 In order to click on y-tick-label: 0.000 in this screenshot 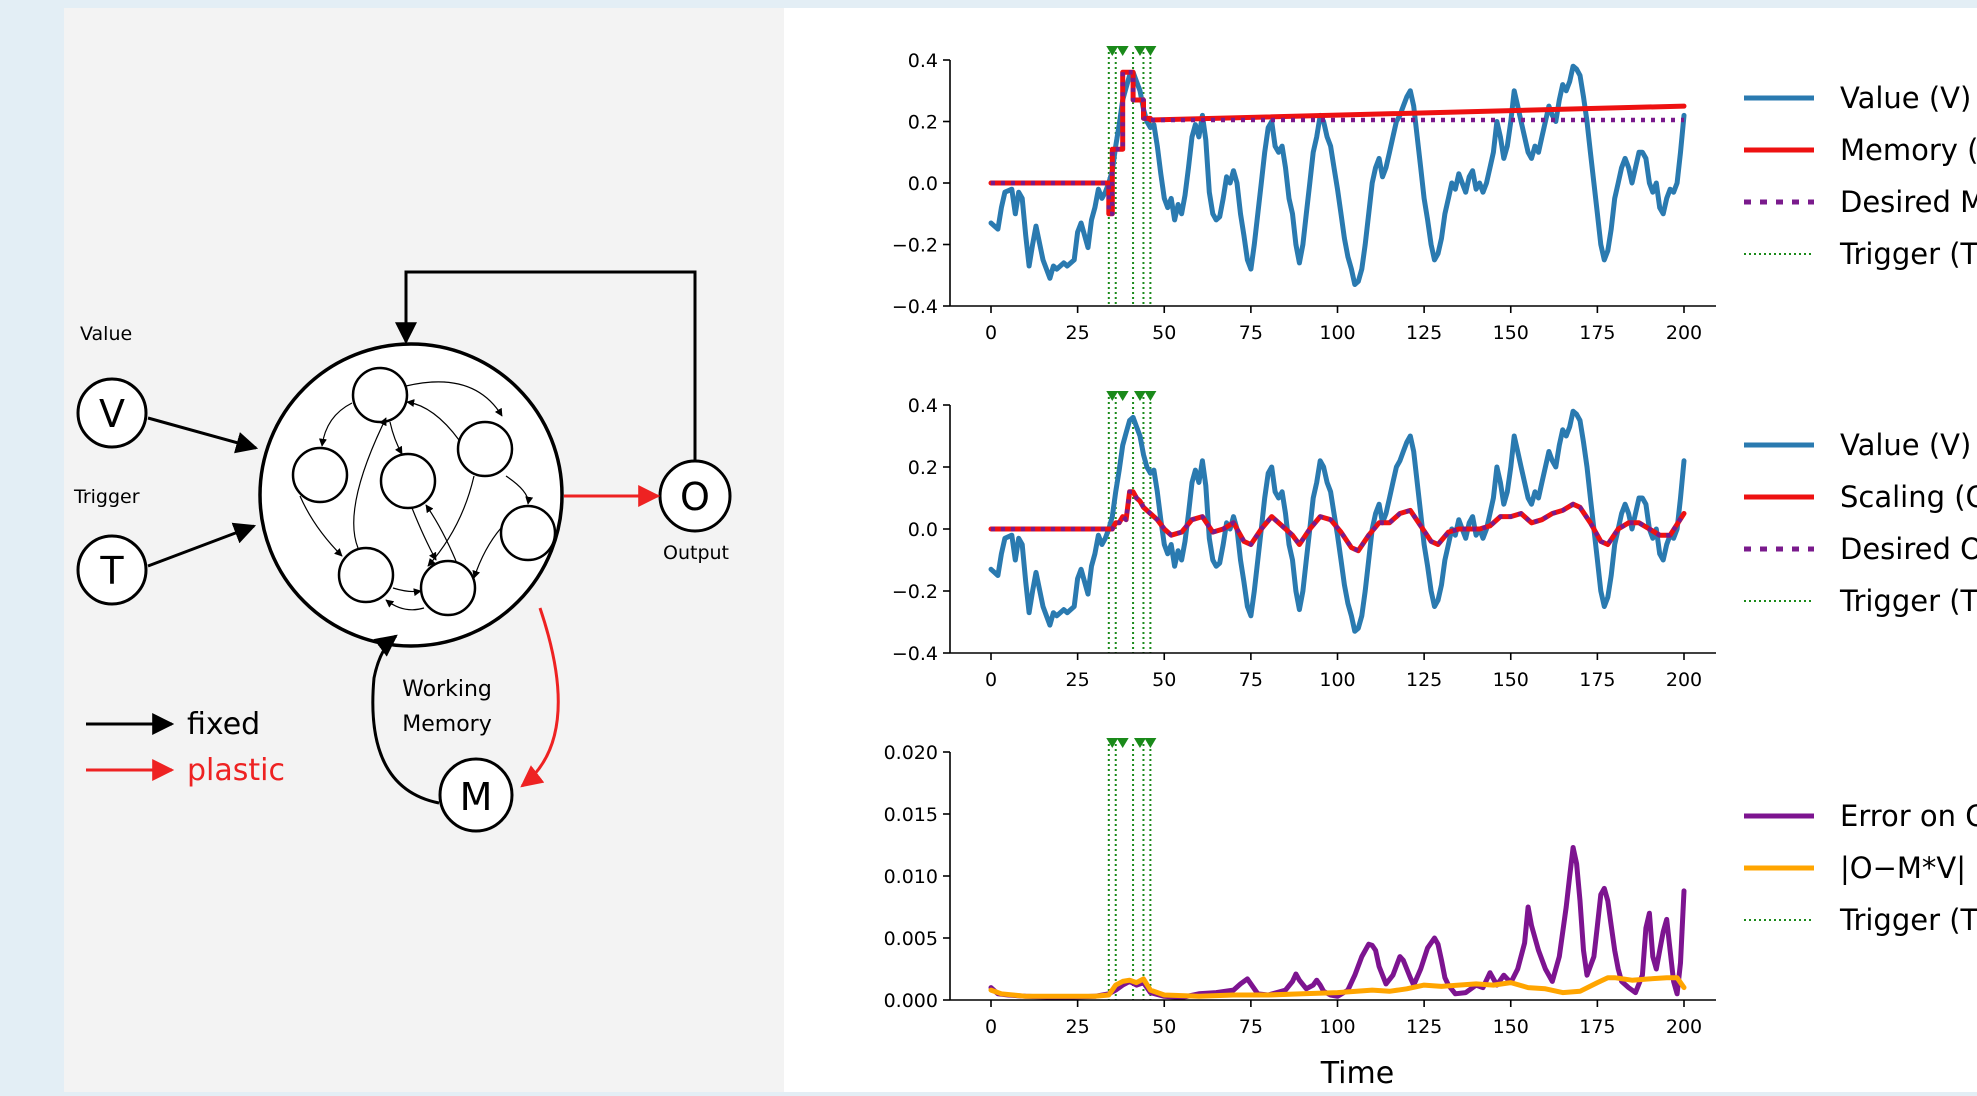, I will do `click(911, 1001)`.